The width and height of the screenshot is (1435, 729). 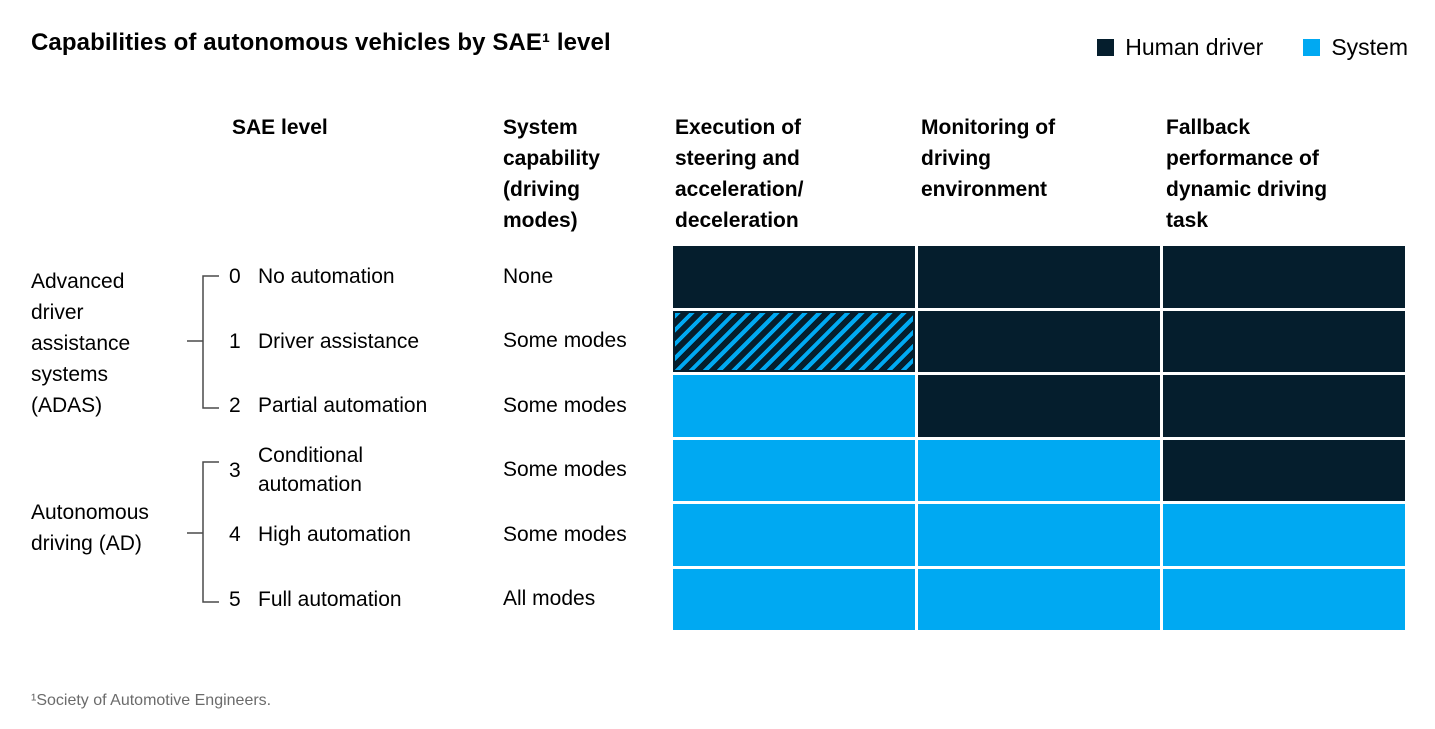 I want to click on footnote-sae: ¹Society of Automotive Engineers., so click(x=151, y=700).